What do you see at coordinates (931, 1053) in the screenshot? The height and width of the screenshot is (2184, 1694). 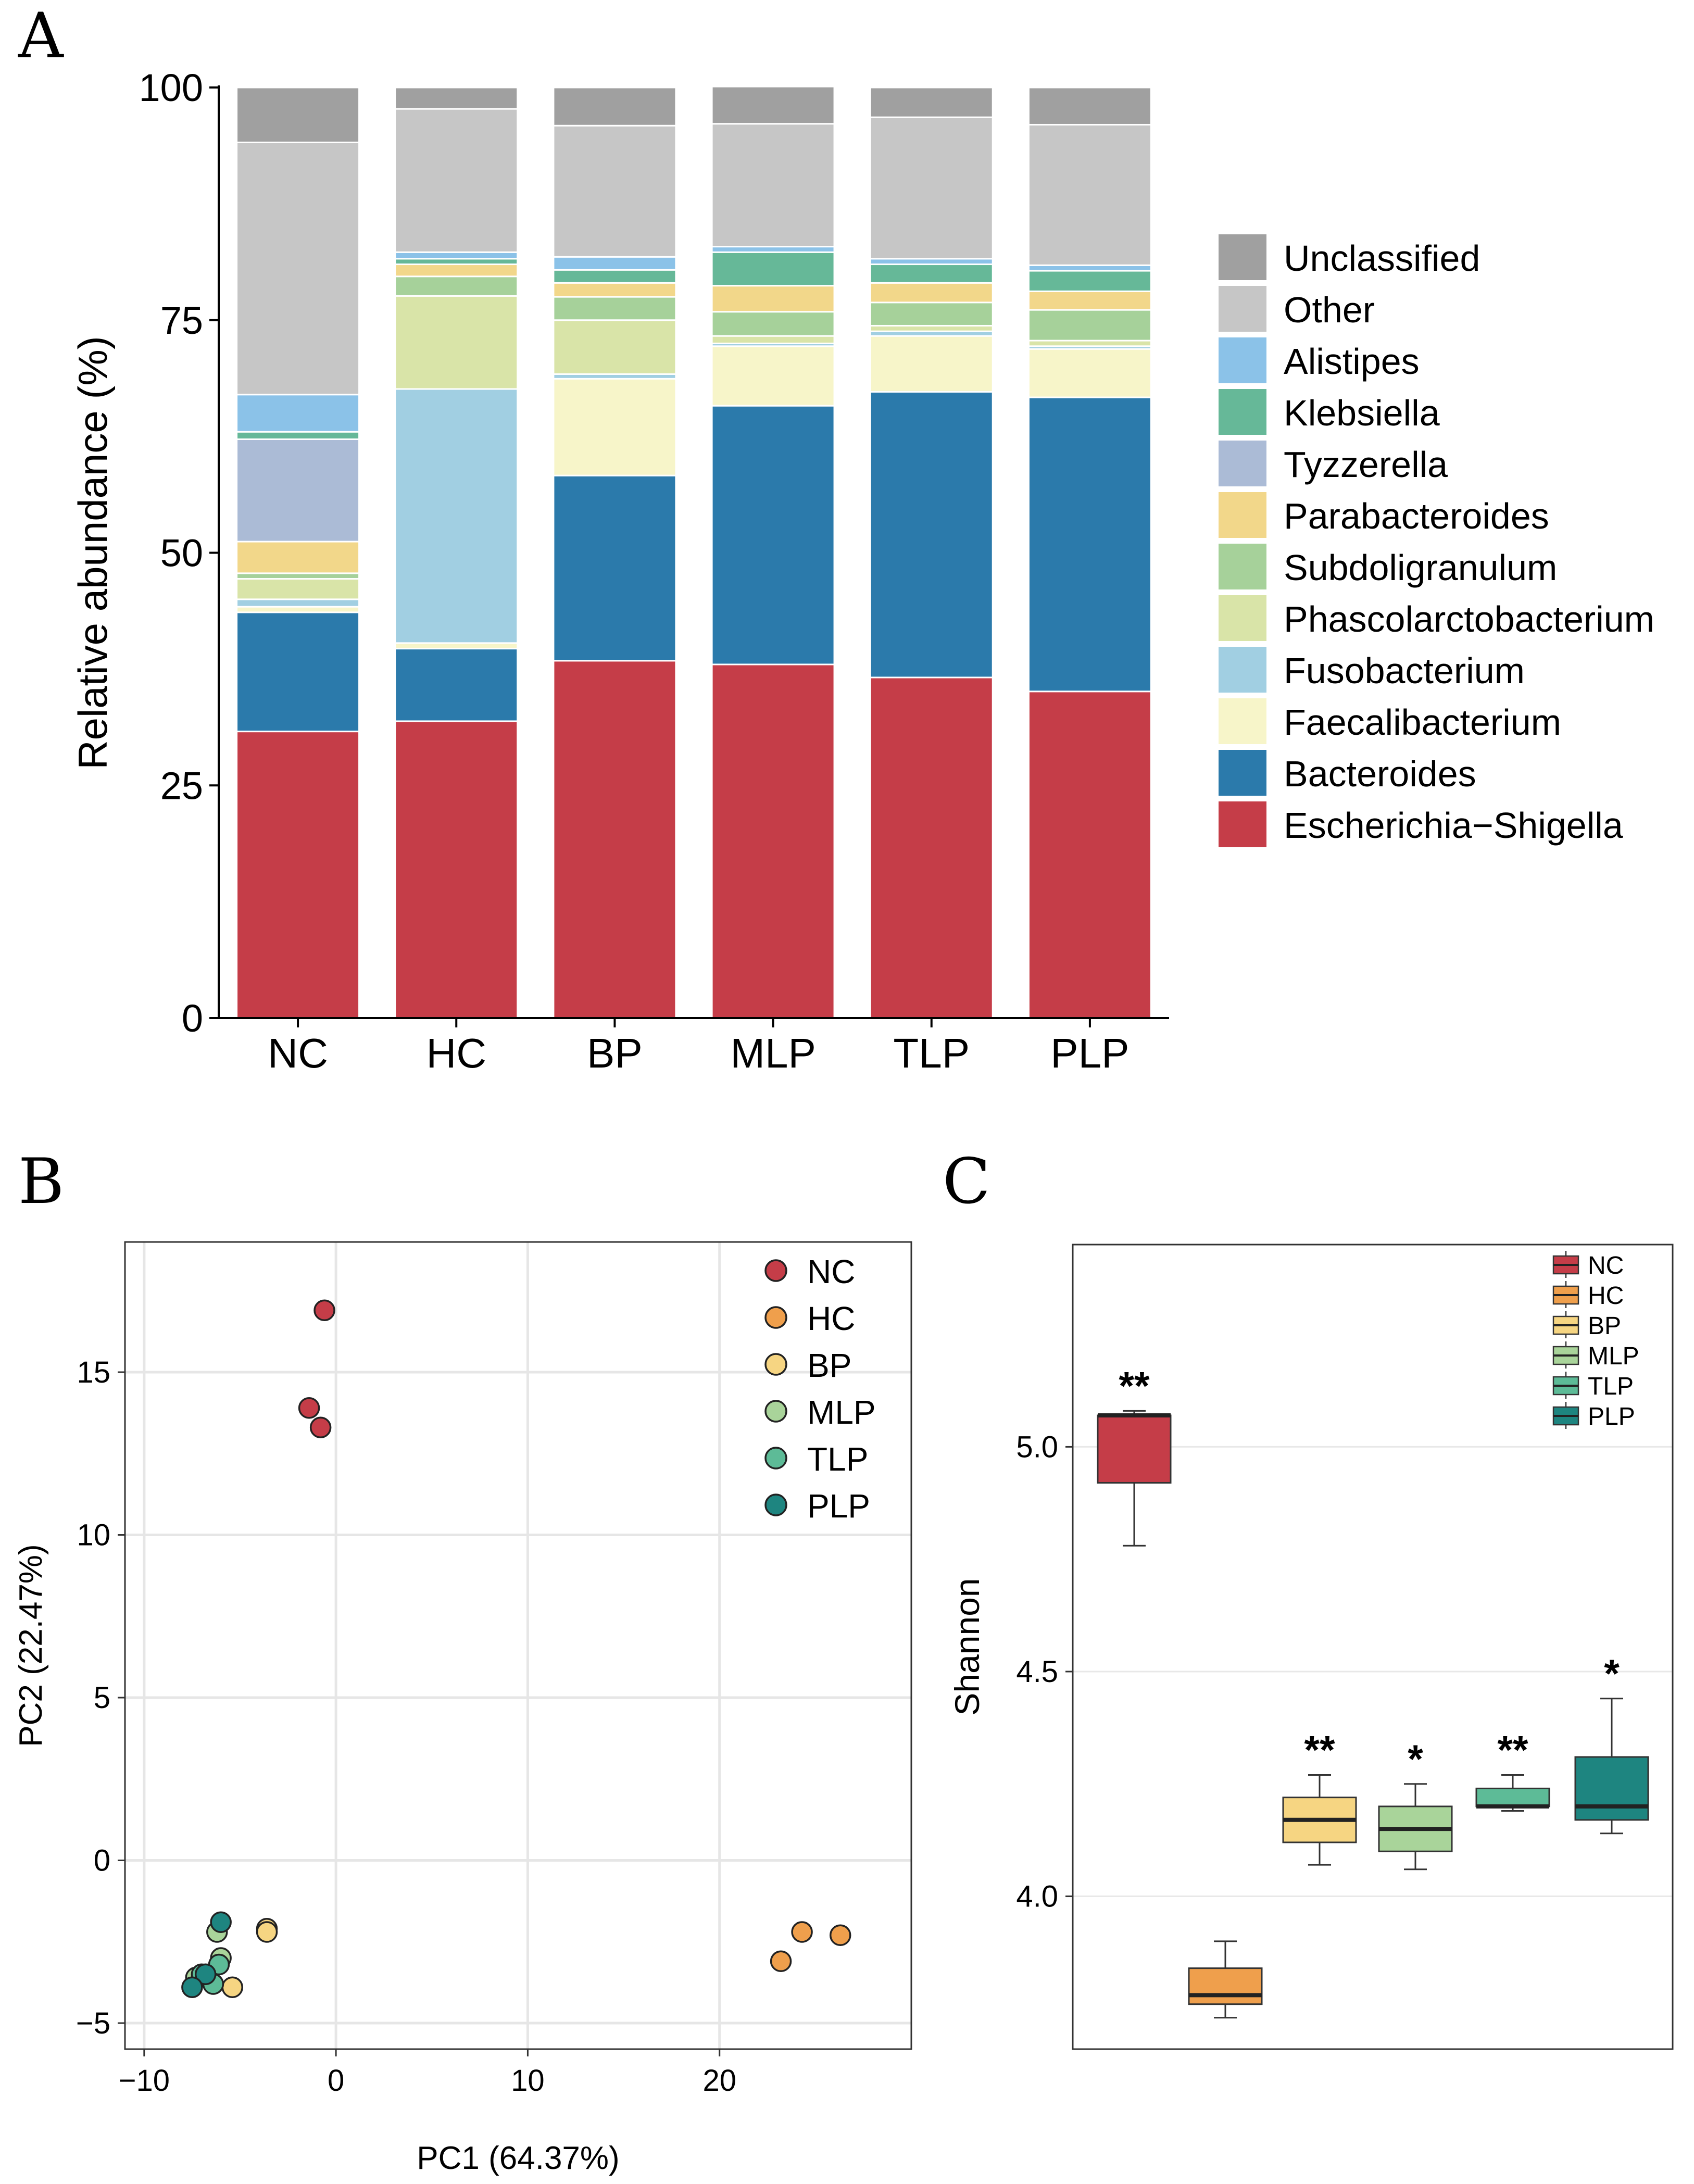 I see `x-tick-label: TLP` at bounding box center [931, 1053].